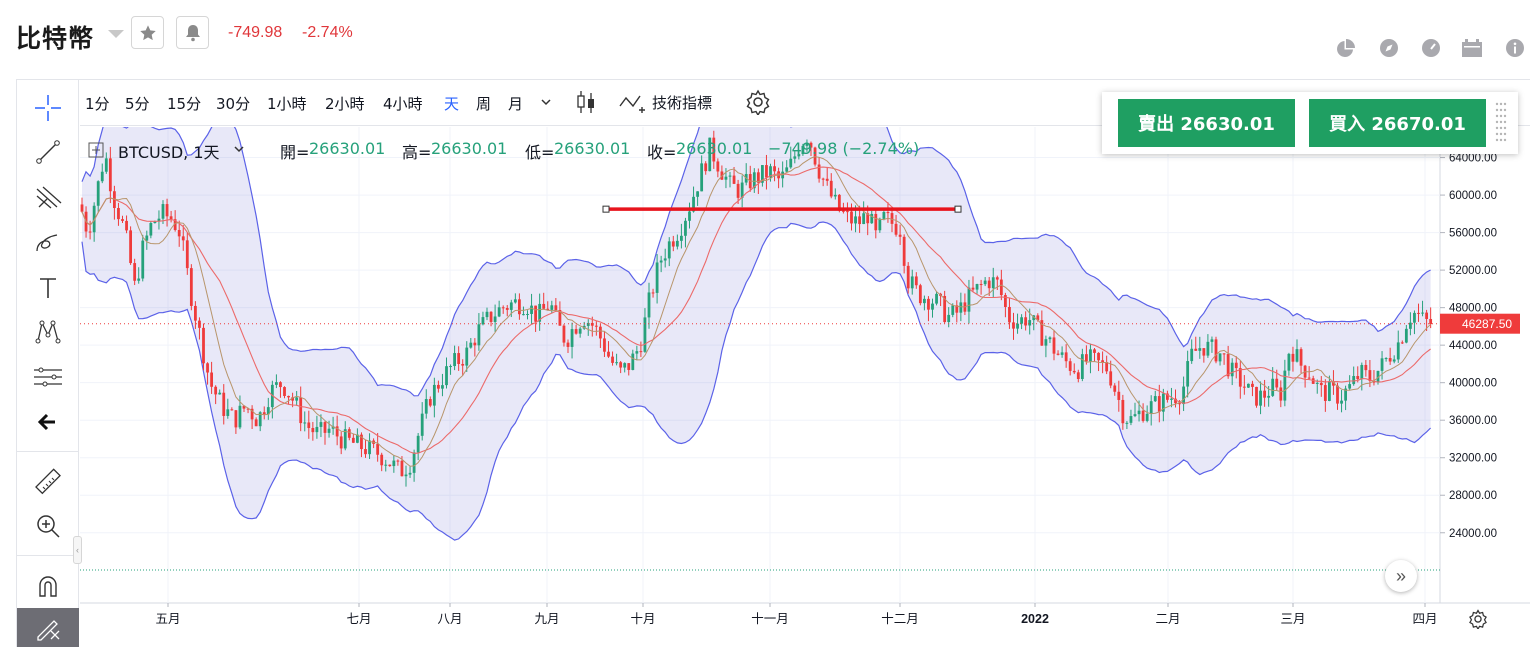  Describe the element at coordinates (345, 104) in the screenshot. I see `timeframe-2h: 2小時` at that location.